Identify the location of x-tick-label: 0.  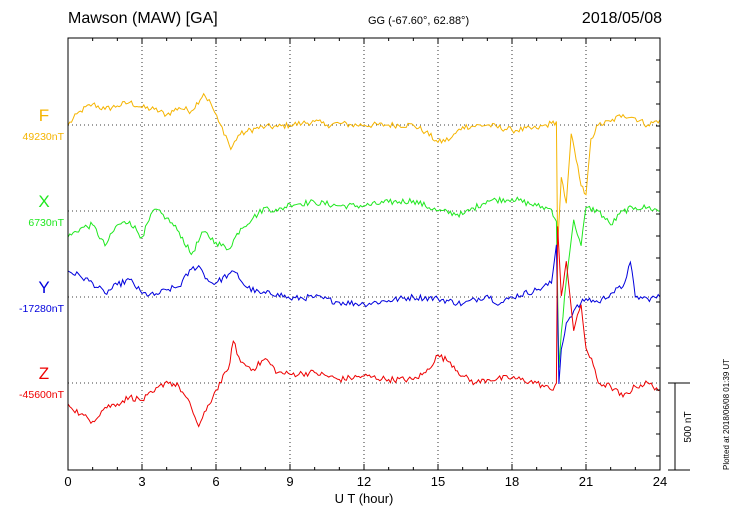
(67, 481).